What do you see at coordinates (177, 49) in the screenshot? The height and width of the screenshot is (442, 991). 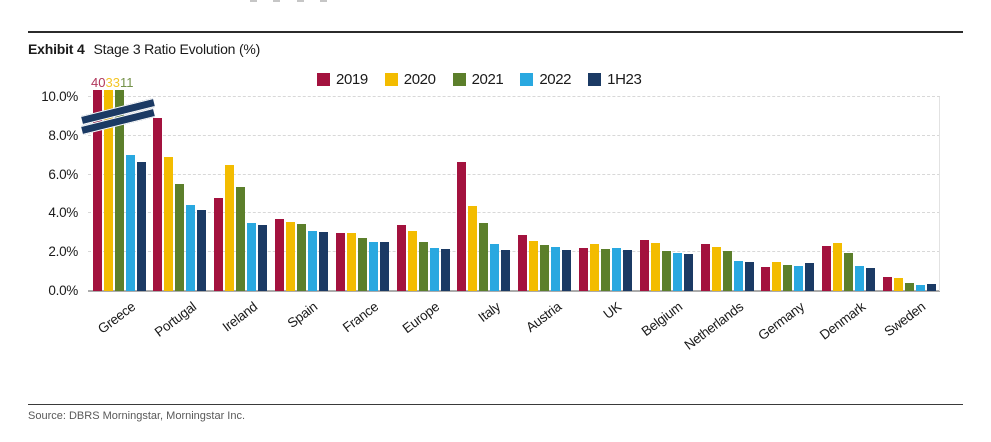 I see `exhibit-subtitle: Stage 3 Ratio Evolution (%)` at bounding box center [177, 49].